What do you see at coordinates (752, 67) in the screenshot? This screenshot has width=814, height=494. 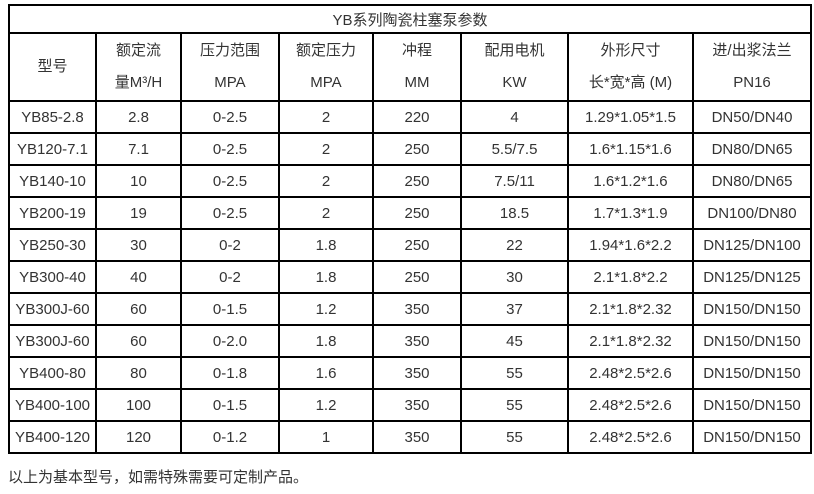 I see `column-header-flange: 进/出浆法兰 PN16` at bounding box center [752, 67].